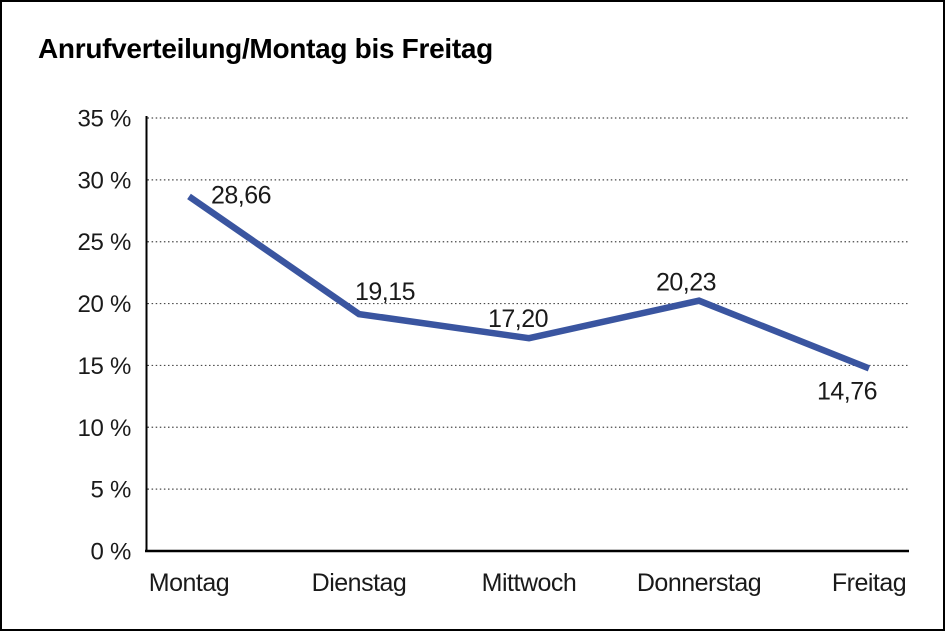 This screenshot has height=631, width=945. I want to click on x-category-label: Freitag, so click(869, 583).